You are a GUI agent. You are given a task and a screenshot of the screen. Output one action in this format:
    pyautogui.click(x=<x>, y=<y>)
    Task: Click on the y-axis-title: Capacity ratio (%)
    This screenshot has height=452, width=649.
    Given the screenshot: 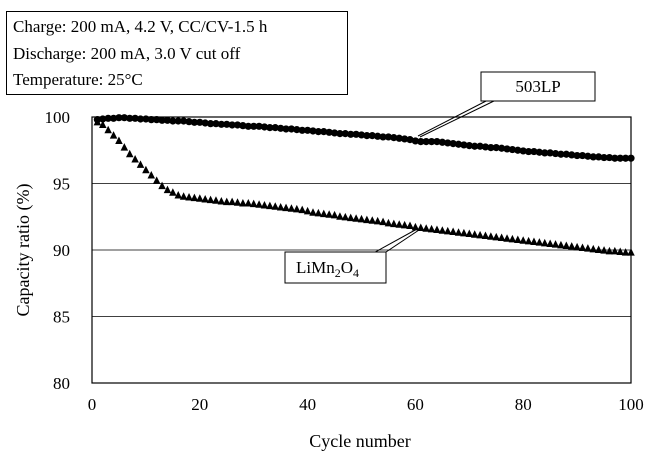 What is the action you would take?
    pyautogui.click(x=23, y=250)
    